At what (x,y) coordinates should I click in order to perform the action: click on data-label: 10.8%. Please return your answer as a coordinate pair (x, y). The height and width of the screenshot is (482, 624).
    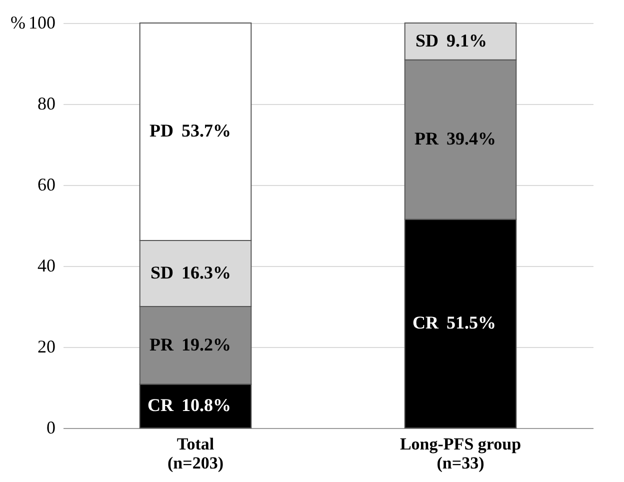
    Looking at the image, I should click on (206, 405).